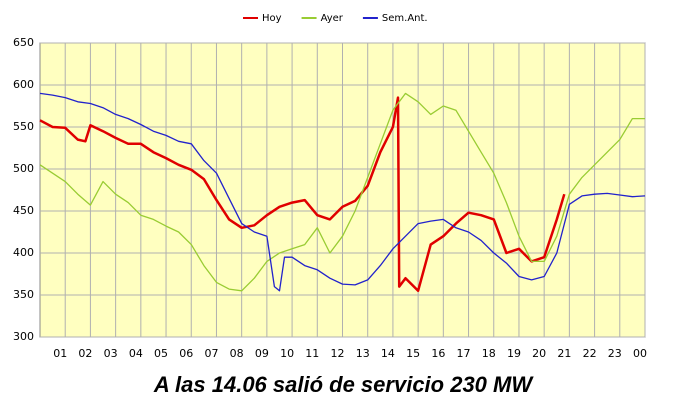 This screenshot has height=406, width=687. What do you see at coordinates (514, 353) in the screenshot?
I see `x-tick-label: 19` at bounding box center [514, 353].